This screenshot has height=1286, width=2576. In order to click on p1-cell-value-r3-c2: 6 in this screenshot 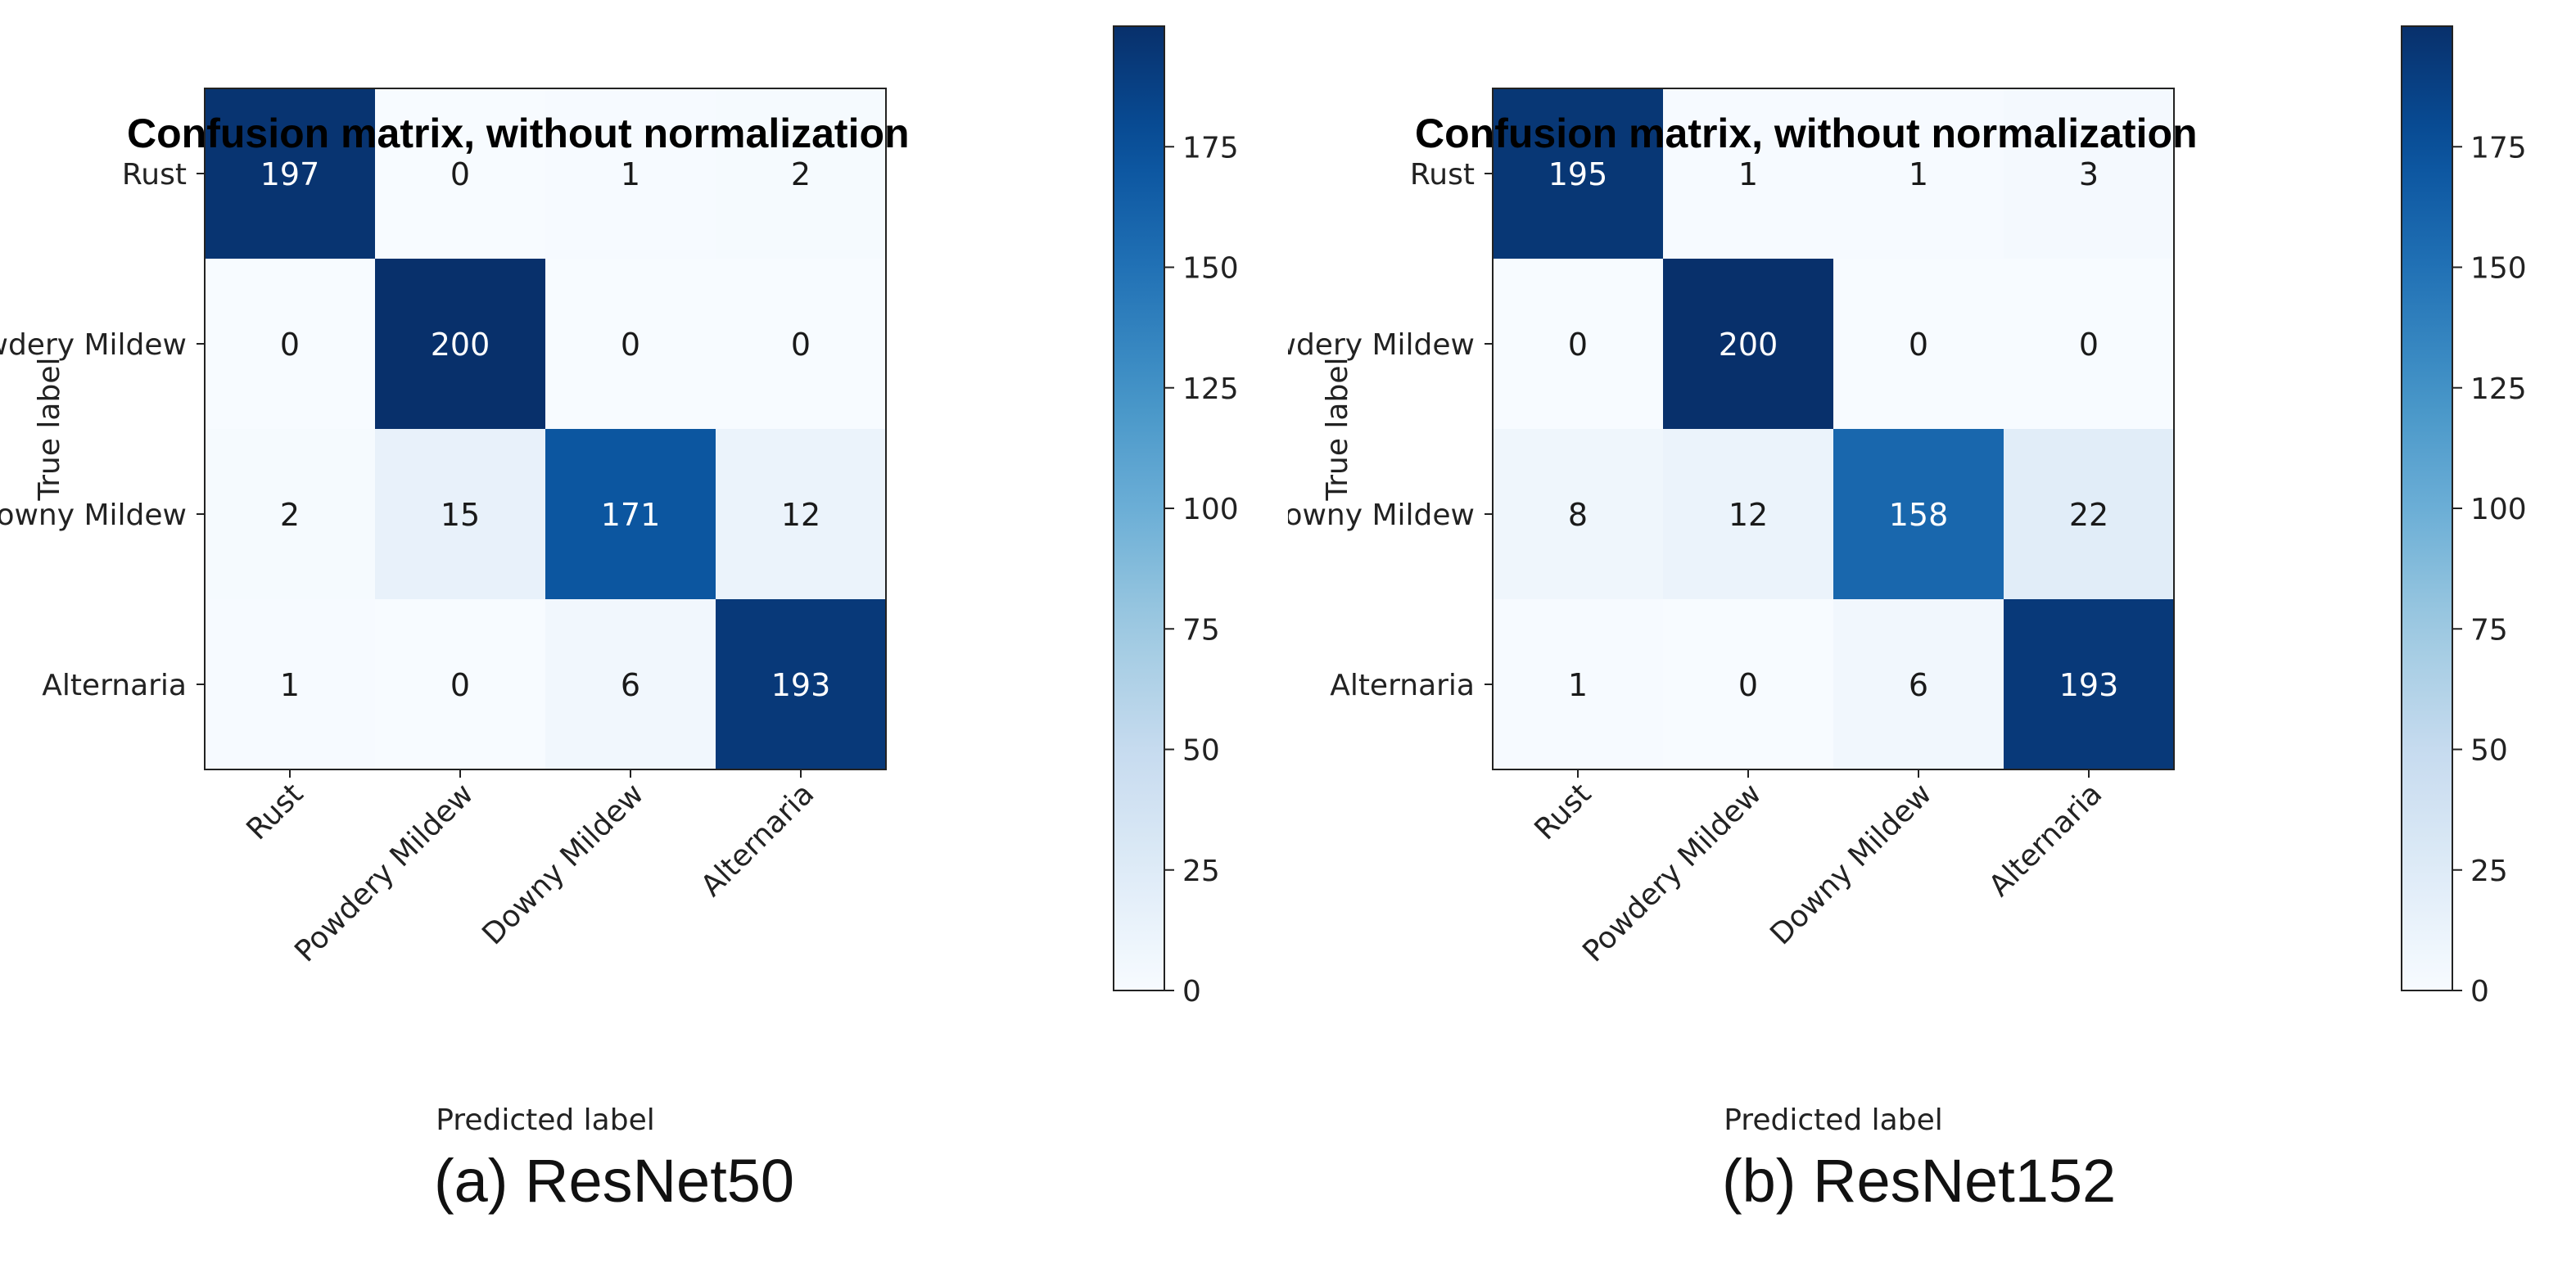, I will do `click(1918, 685)`.